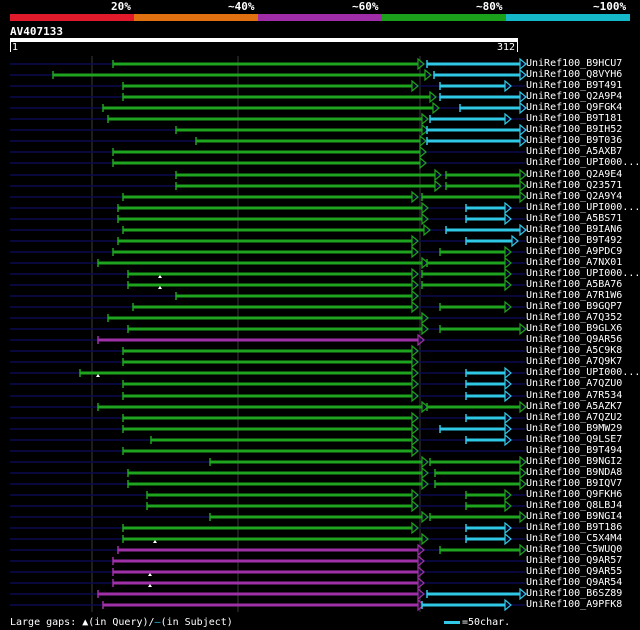 This screenshot has height=630, width=640. What do you see at coordinates (517, 47) in the screenshot?
I see `query-end-tick` at bounding box center [517, 47].